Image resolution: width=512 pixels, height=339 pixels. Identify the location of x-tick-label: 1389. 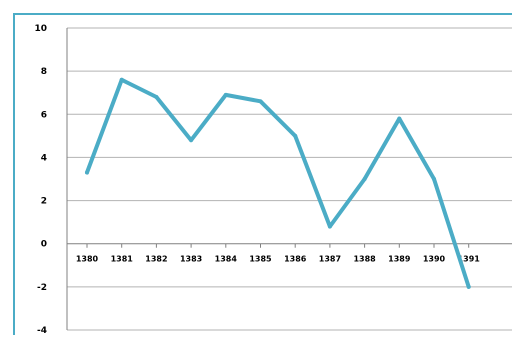
(399, 259).